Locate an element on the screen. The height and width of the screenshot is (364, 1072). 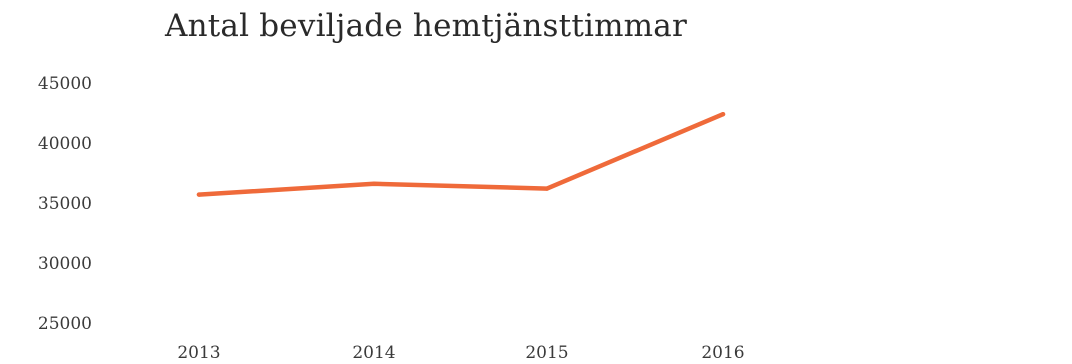
x-tick-label: 2015 is located at coordinates (546, 353).